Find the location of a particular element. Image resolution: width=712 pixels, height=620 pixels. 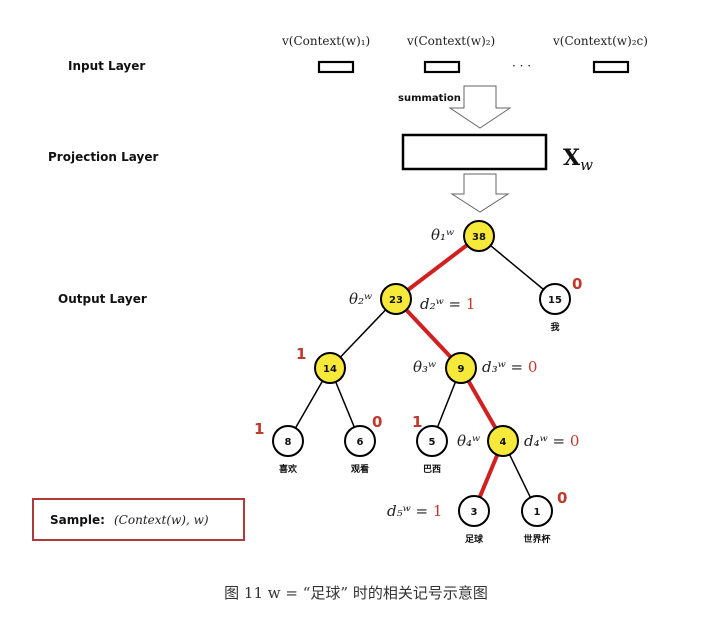

node-23-value: 23 is located at coordinates (396, 300).